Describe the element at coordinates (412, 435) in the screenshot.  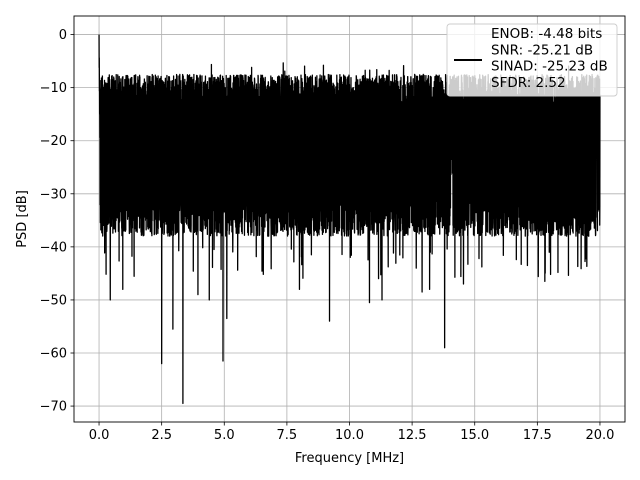
I see `x-tick-label: 12.5` at that location.